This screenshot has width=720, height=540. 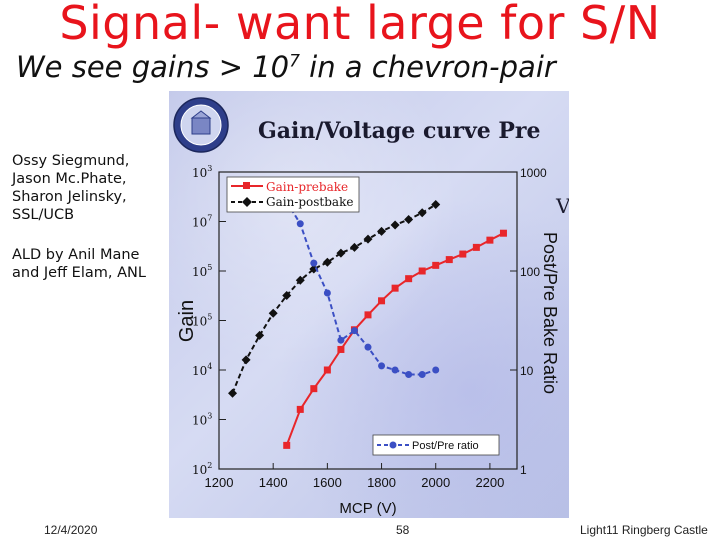 I want to click on y2-axis-label: Post/Pre Bake Ratio, so click(x=550, y=313).